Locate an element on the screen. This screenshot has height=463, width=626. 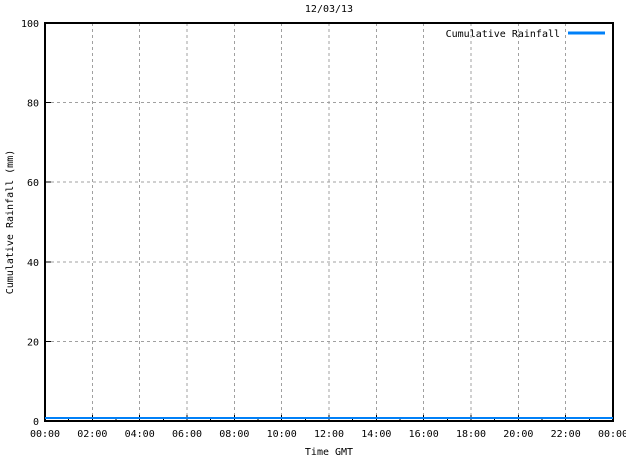
chart-title: 12/03/13 is located at coordinates (329, 9).